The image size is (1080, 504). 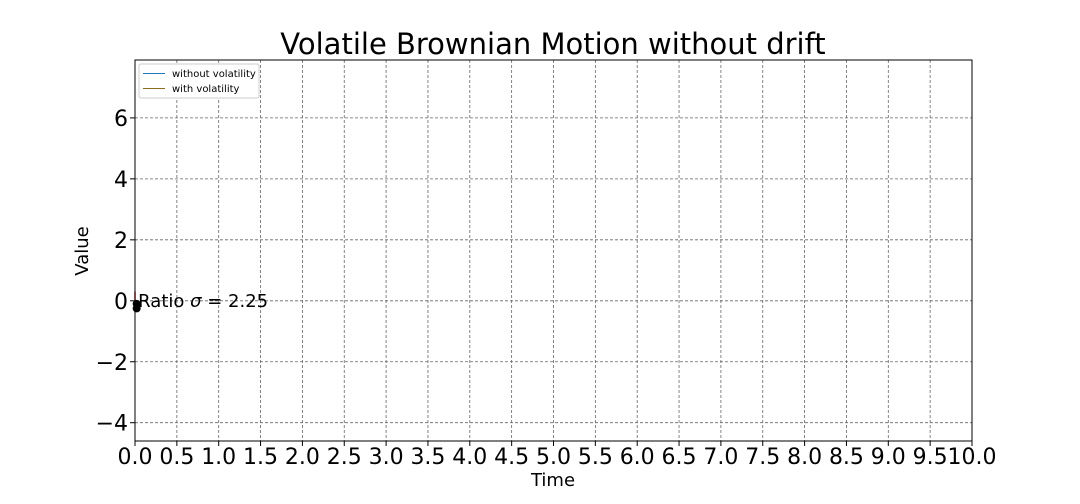 What do you see at coordinates (386, 457) in the screenshot?
I see `x-tick-label: 3.0` at bounding box center [386, 457].